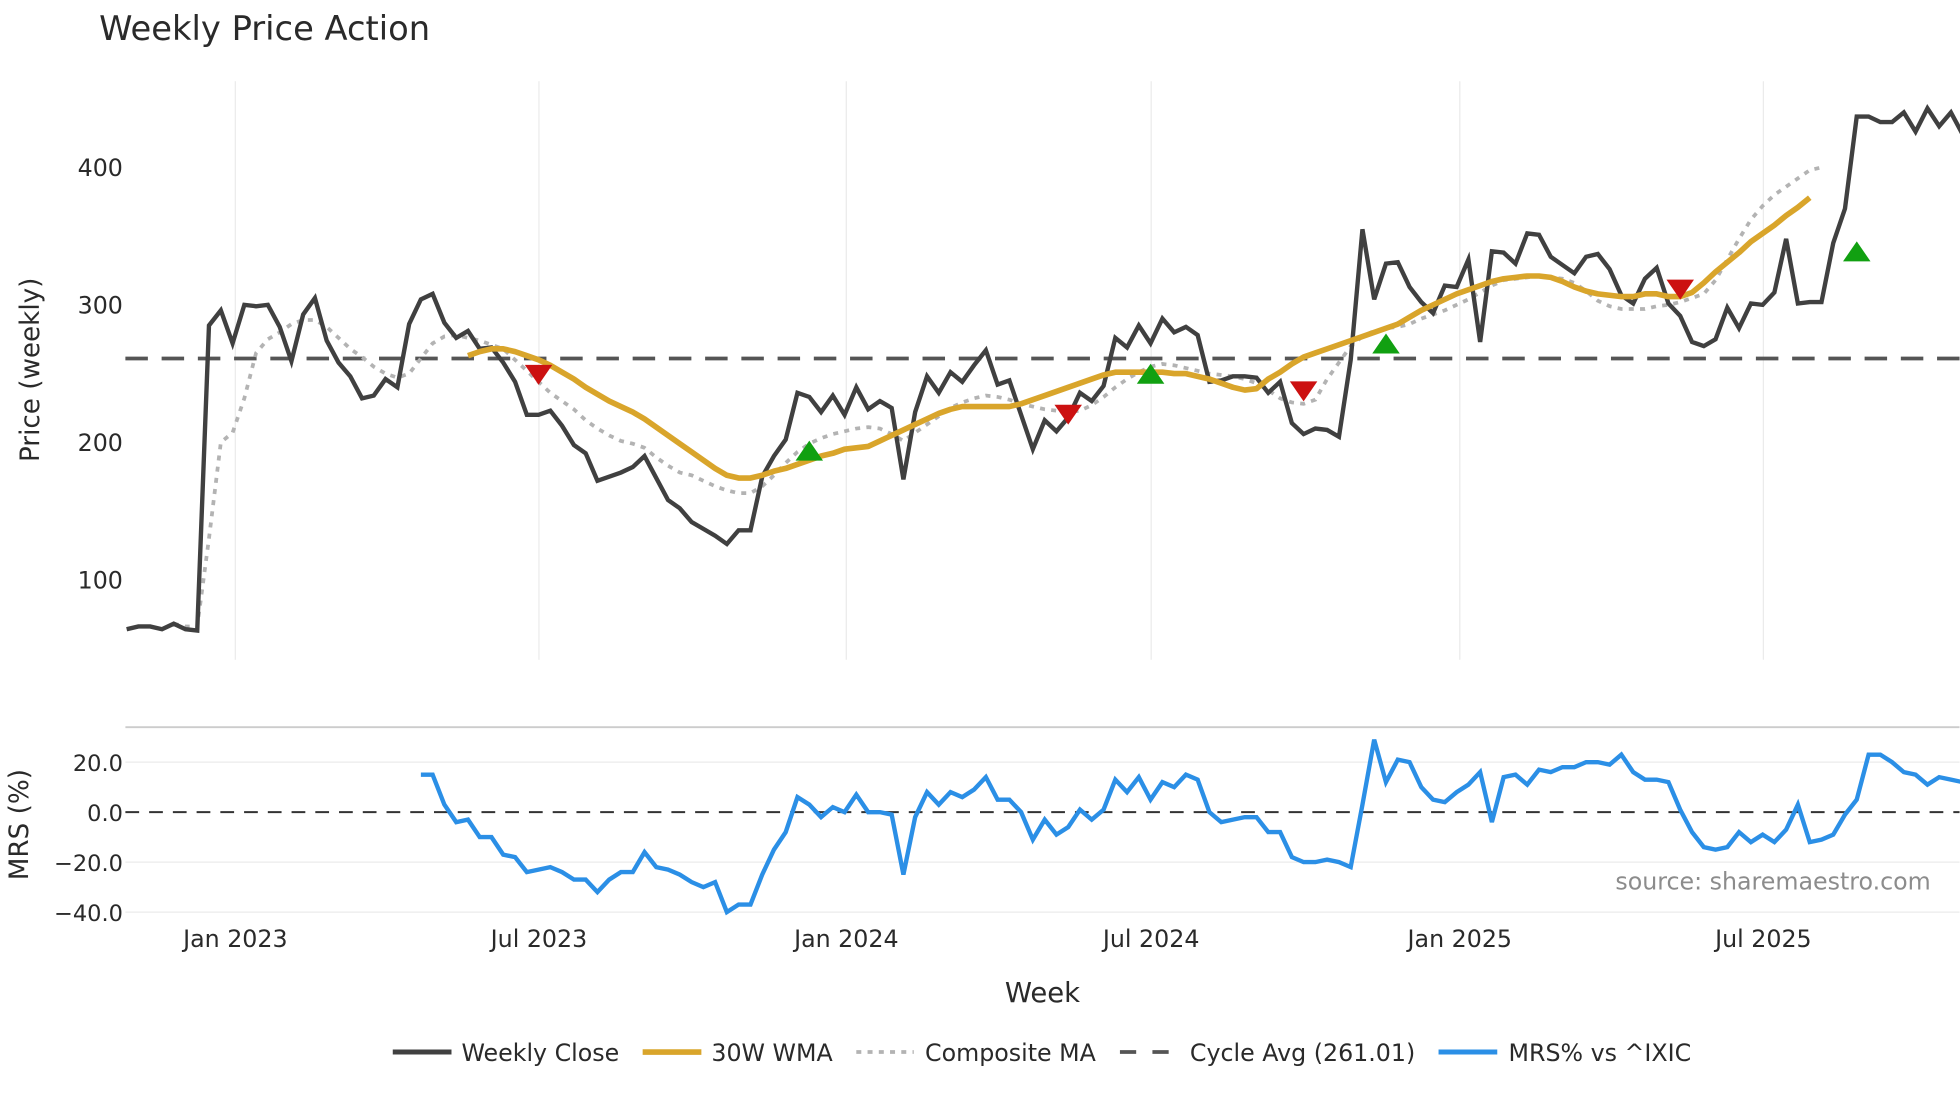 The image size is (1960, 1102). What do you see at coordinates (1190, 827) in the screenshot?
I see `mrs-line` at bounding box center [1190, 827].